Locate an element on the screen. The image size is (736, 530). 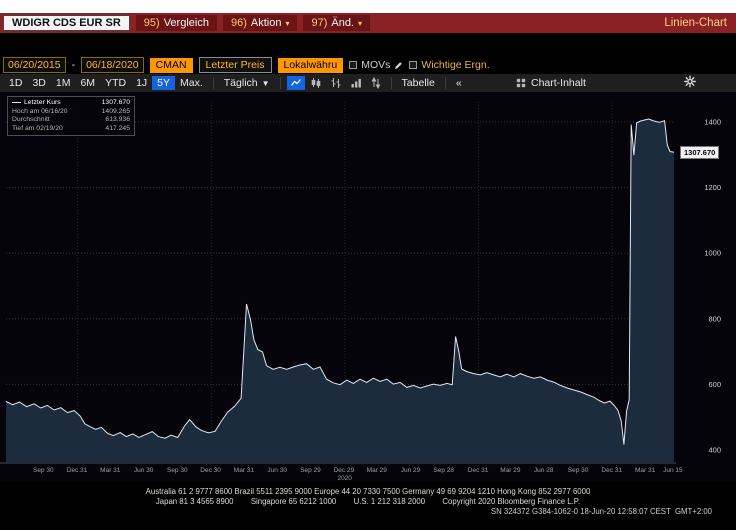
legend-average-value: 613.936 is located at coordinates (117, 119).